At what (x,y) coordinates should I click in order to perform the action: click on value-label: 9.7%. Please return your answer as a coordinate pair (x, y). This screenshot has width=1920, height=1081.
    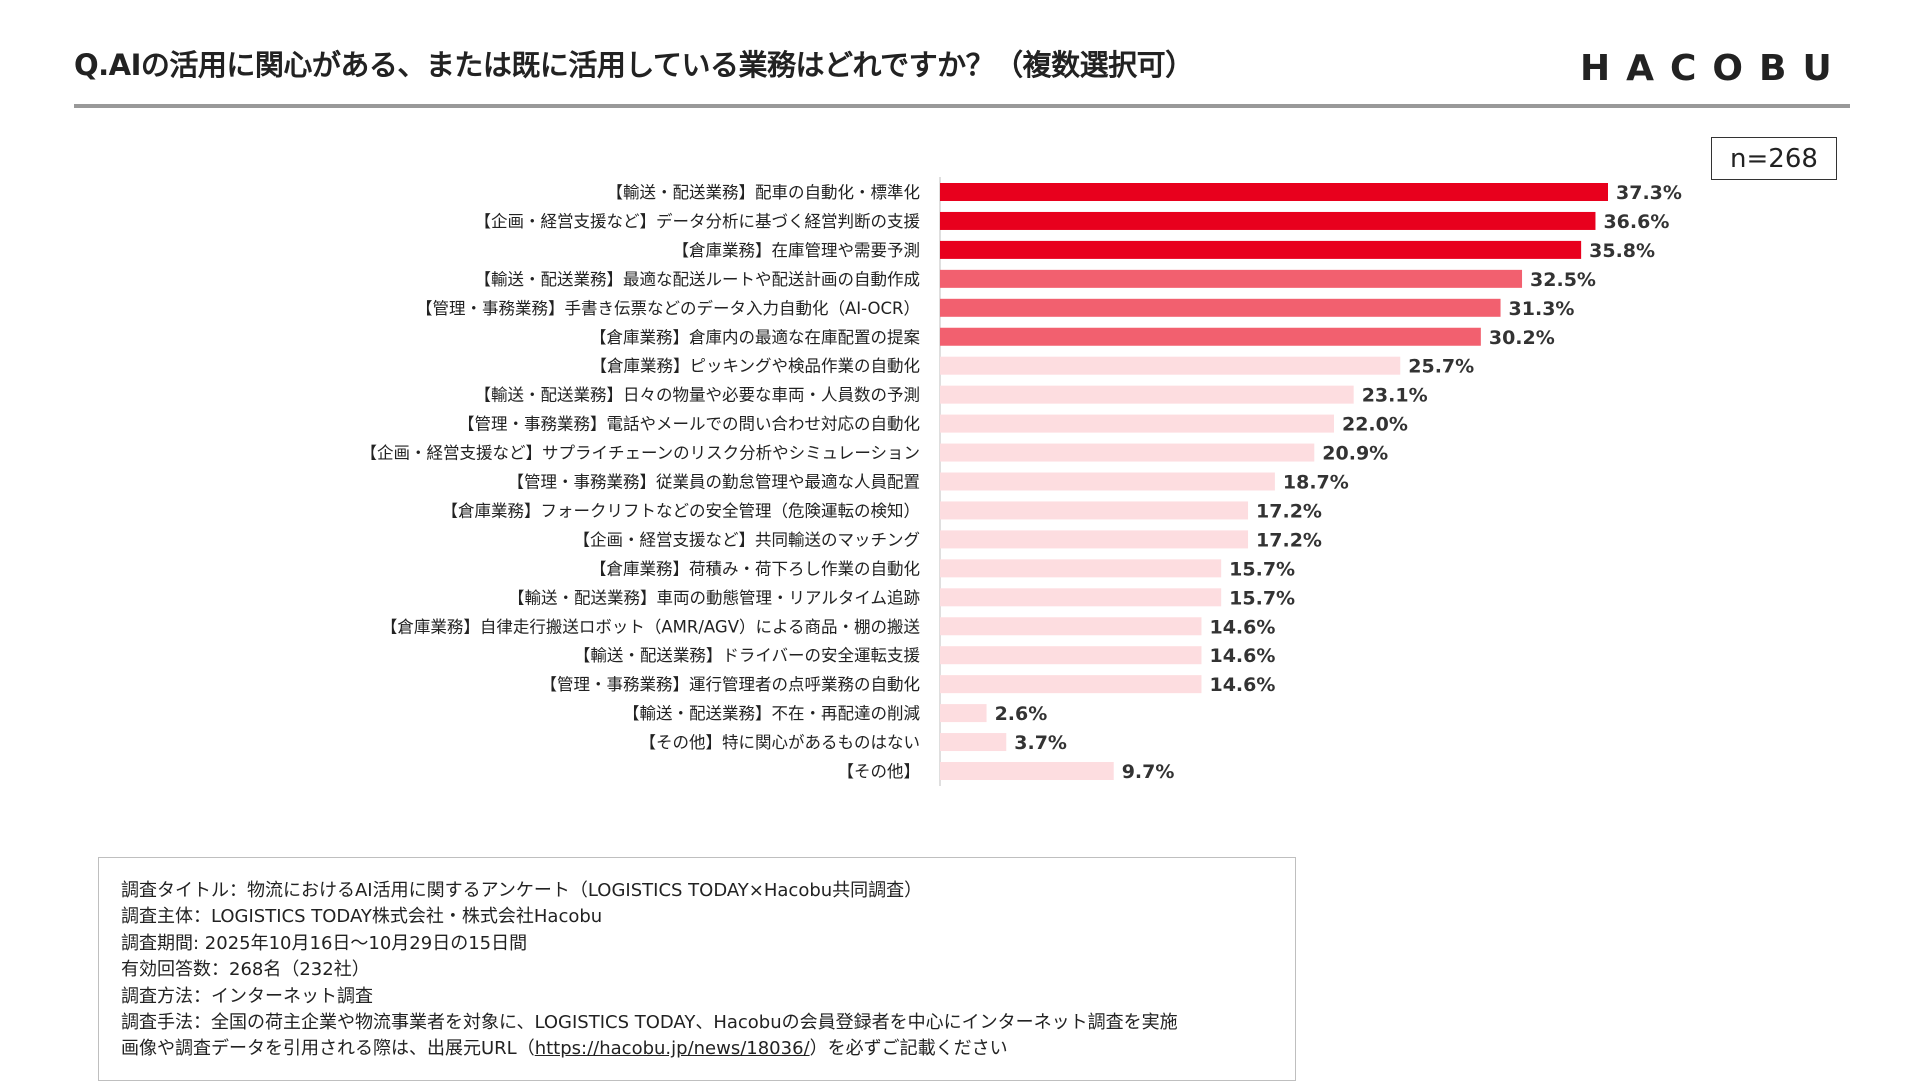
    Looking at the image, I should click on (1148, 772).